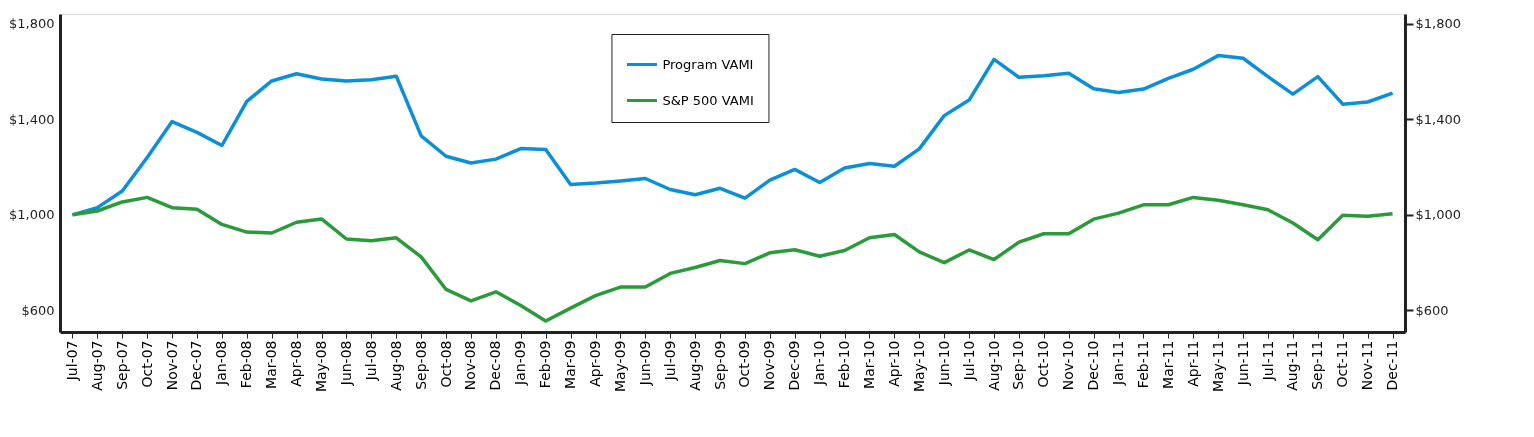  I want to click on x-tick-label: Jun-11, so click(1242, 363).